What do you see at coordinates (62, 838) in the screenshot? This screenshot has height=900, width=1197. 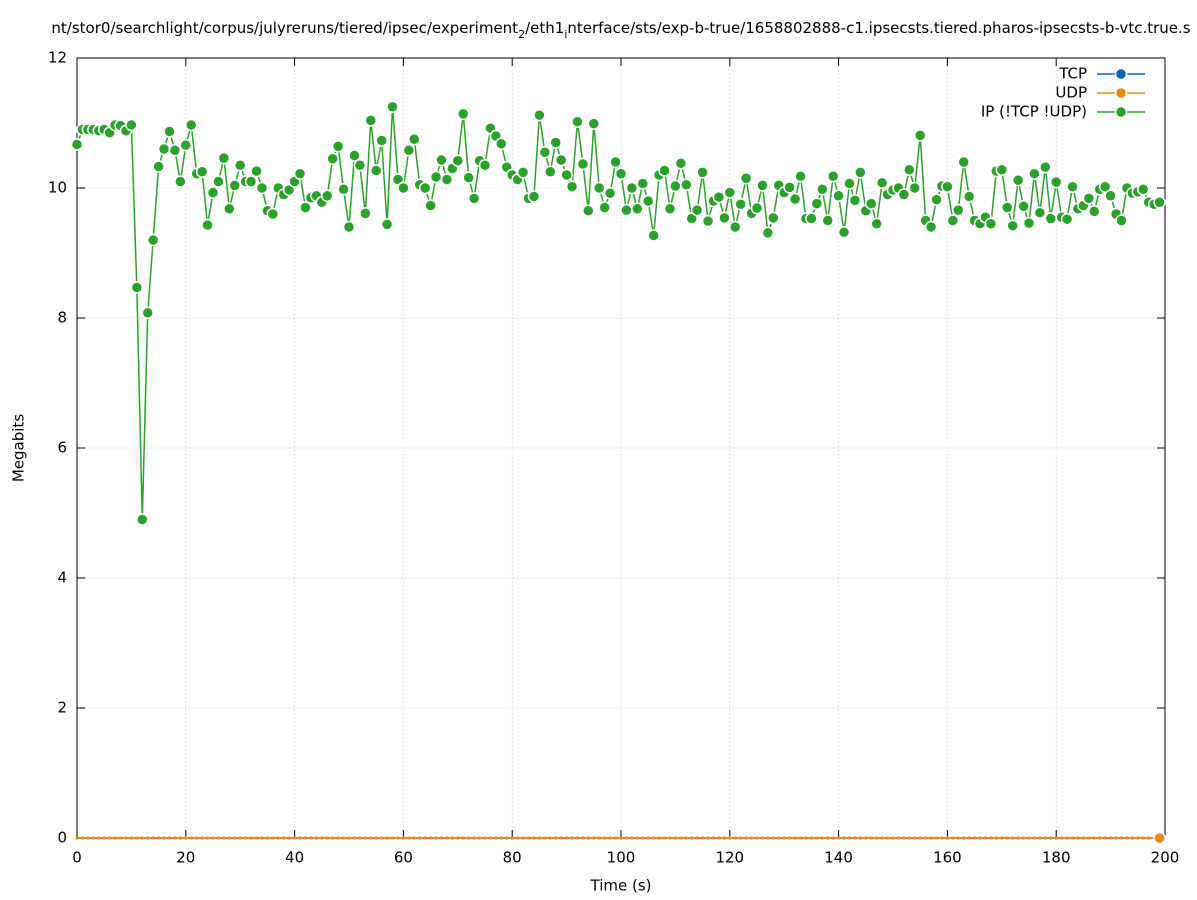 I see `y-tick-label: 0` at bounding box center [62, 838].